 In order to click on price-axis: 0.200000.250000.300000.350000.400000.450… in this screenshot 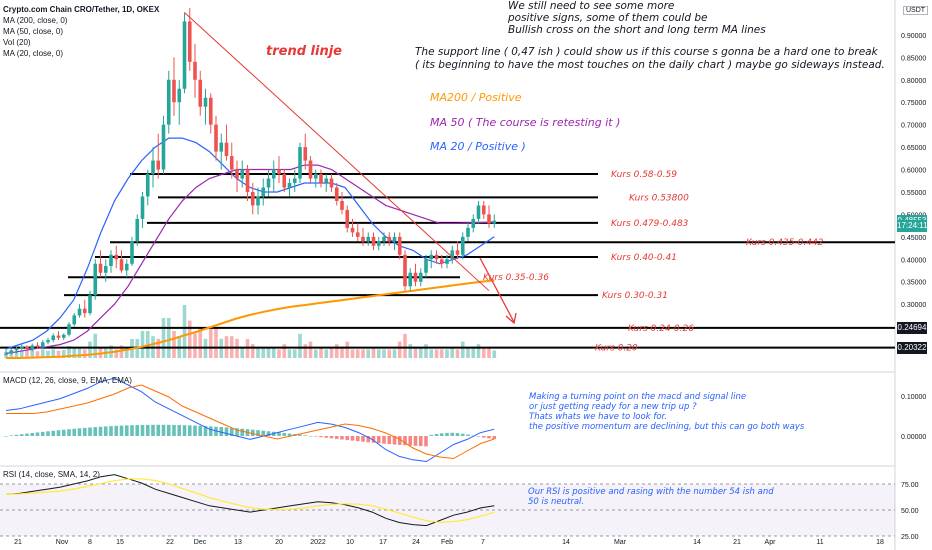, I will do `click(913, 193)`.